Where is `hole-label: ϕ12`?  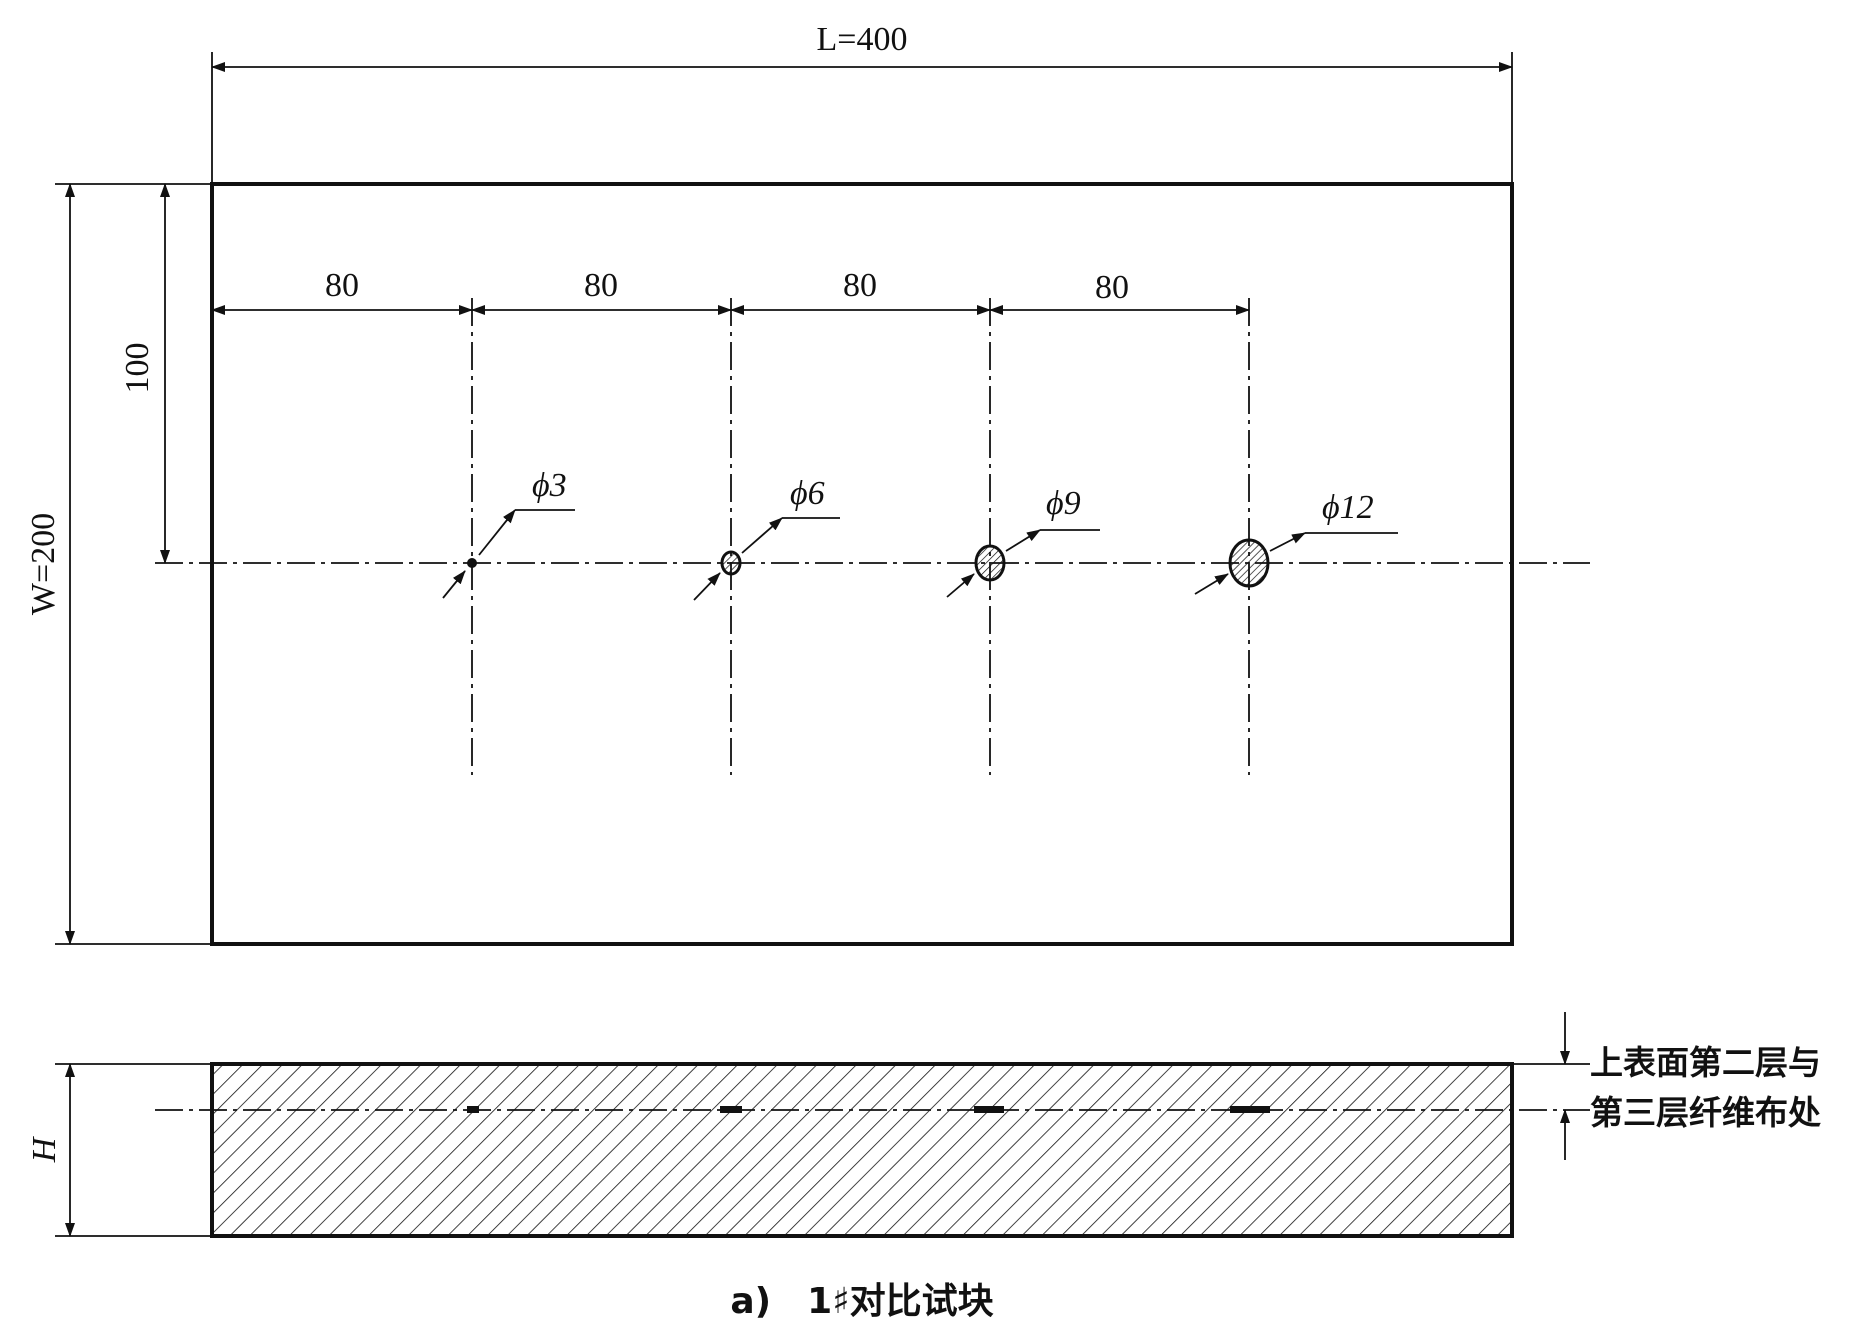 hole-label: ϕ12 is located at coordinates (1348, 507).